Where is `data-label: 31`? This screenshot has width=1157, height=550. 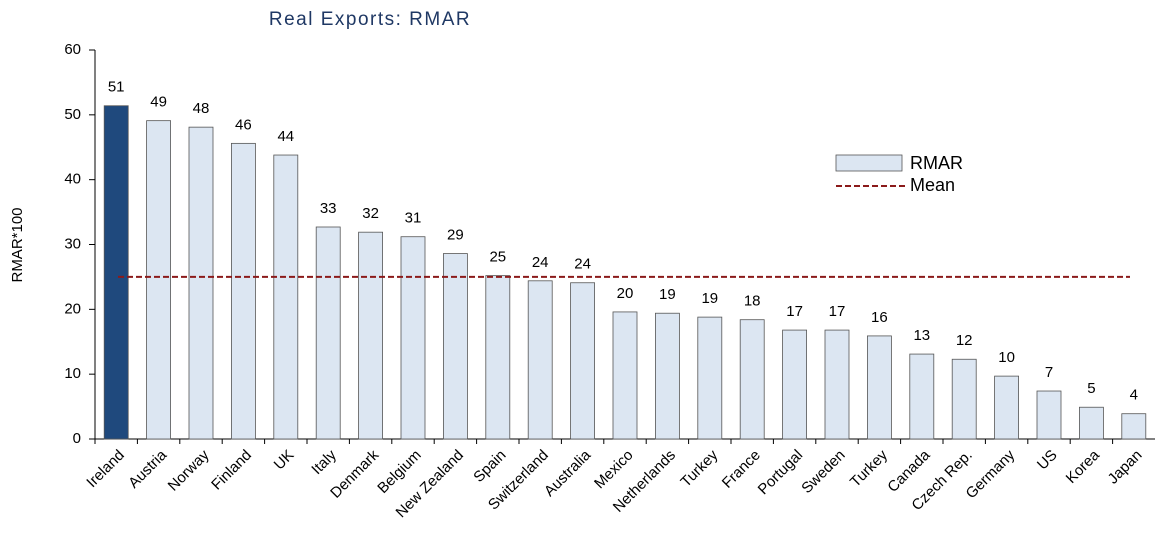 data-label: 31 is located at coordinates (413, 218).